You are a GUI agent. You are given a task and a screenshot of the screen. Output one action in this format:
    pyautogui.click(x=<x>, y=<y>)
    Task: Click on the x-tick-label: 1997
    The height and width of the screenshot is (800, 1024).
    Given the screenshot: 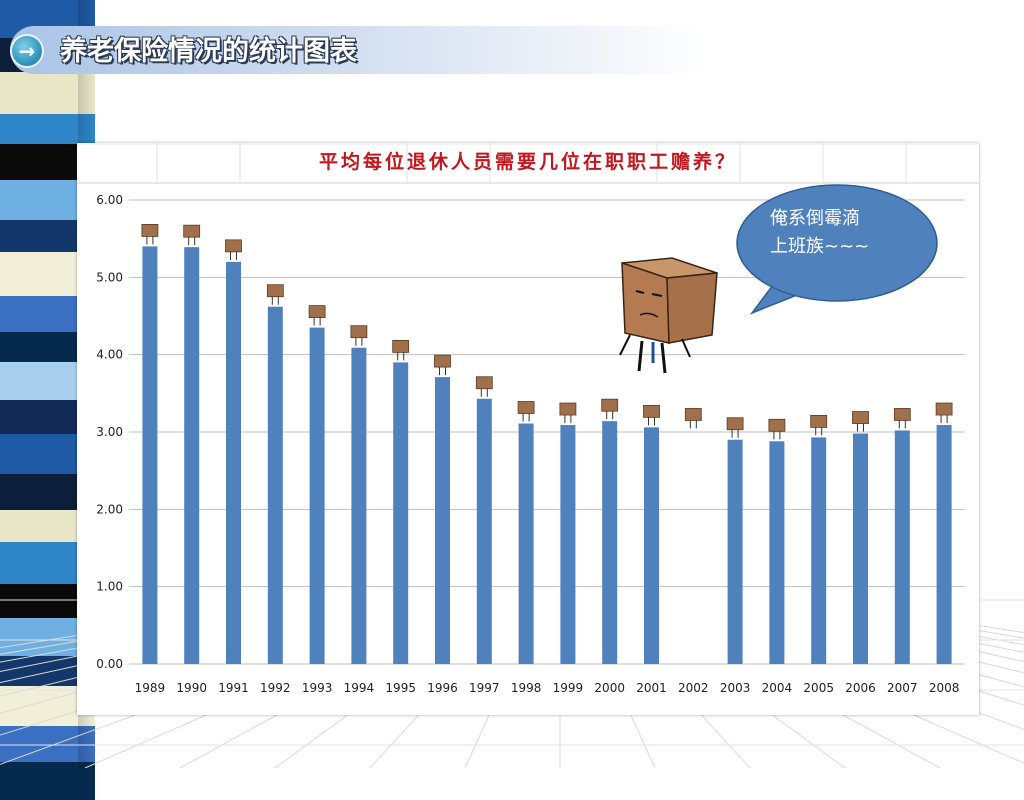 What is the action you would take?
    pyautogui.click(x=484, y=688)
    